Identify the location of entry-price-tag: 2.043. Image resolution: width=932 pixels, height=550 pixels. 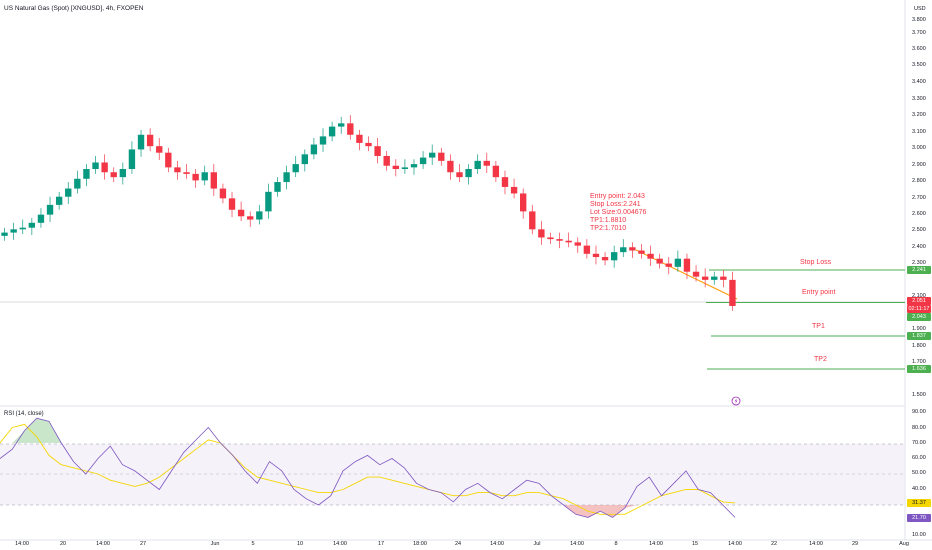
(919, 317).